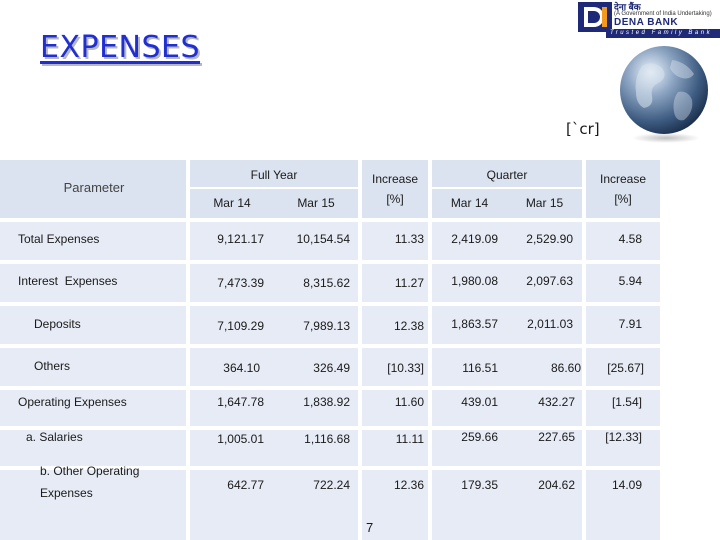 Image resolution: width=720 pixels, height=540 pixels. I want to click on cell-fy15: 7,989.13, so click(326, 326).